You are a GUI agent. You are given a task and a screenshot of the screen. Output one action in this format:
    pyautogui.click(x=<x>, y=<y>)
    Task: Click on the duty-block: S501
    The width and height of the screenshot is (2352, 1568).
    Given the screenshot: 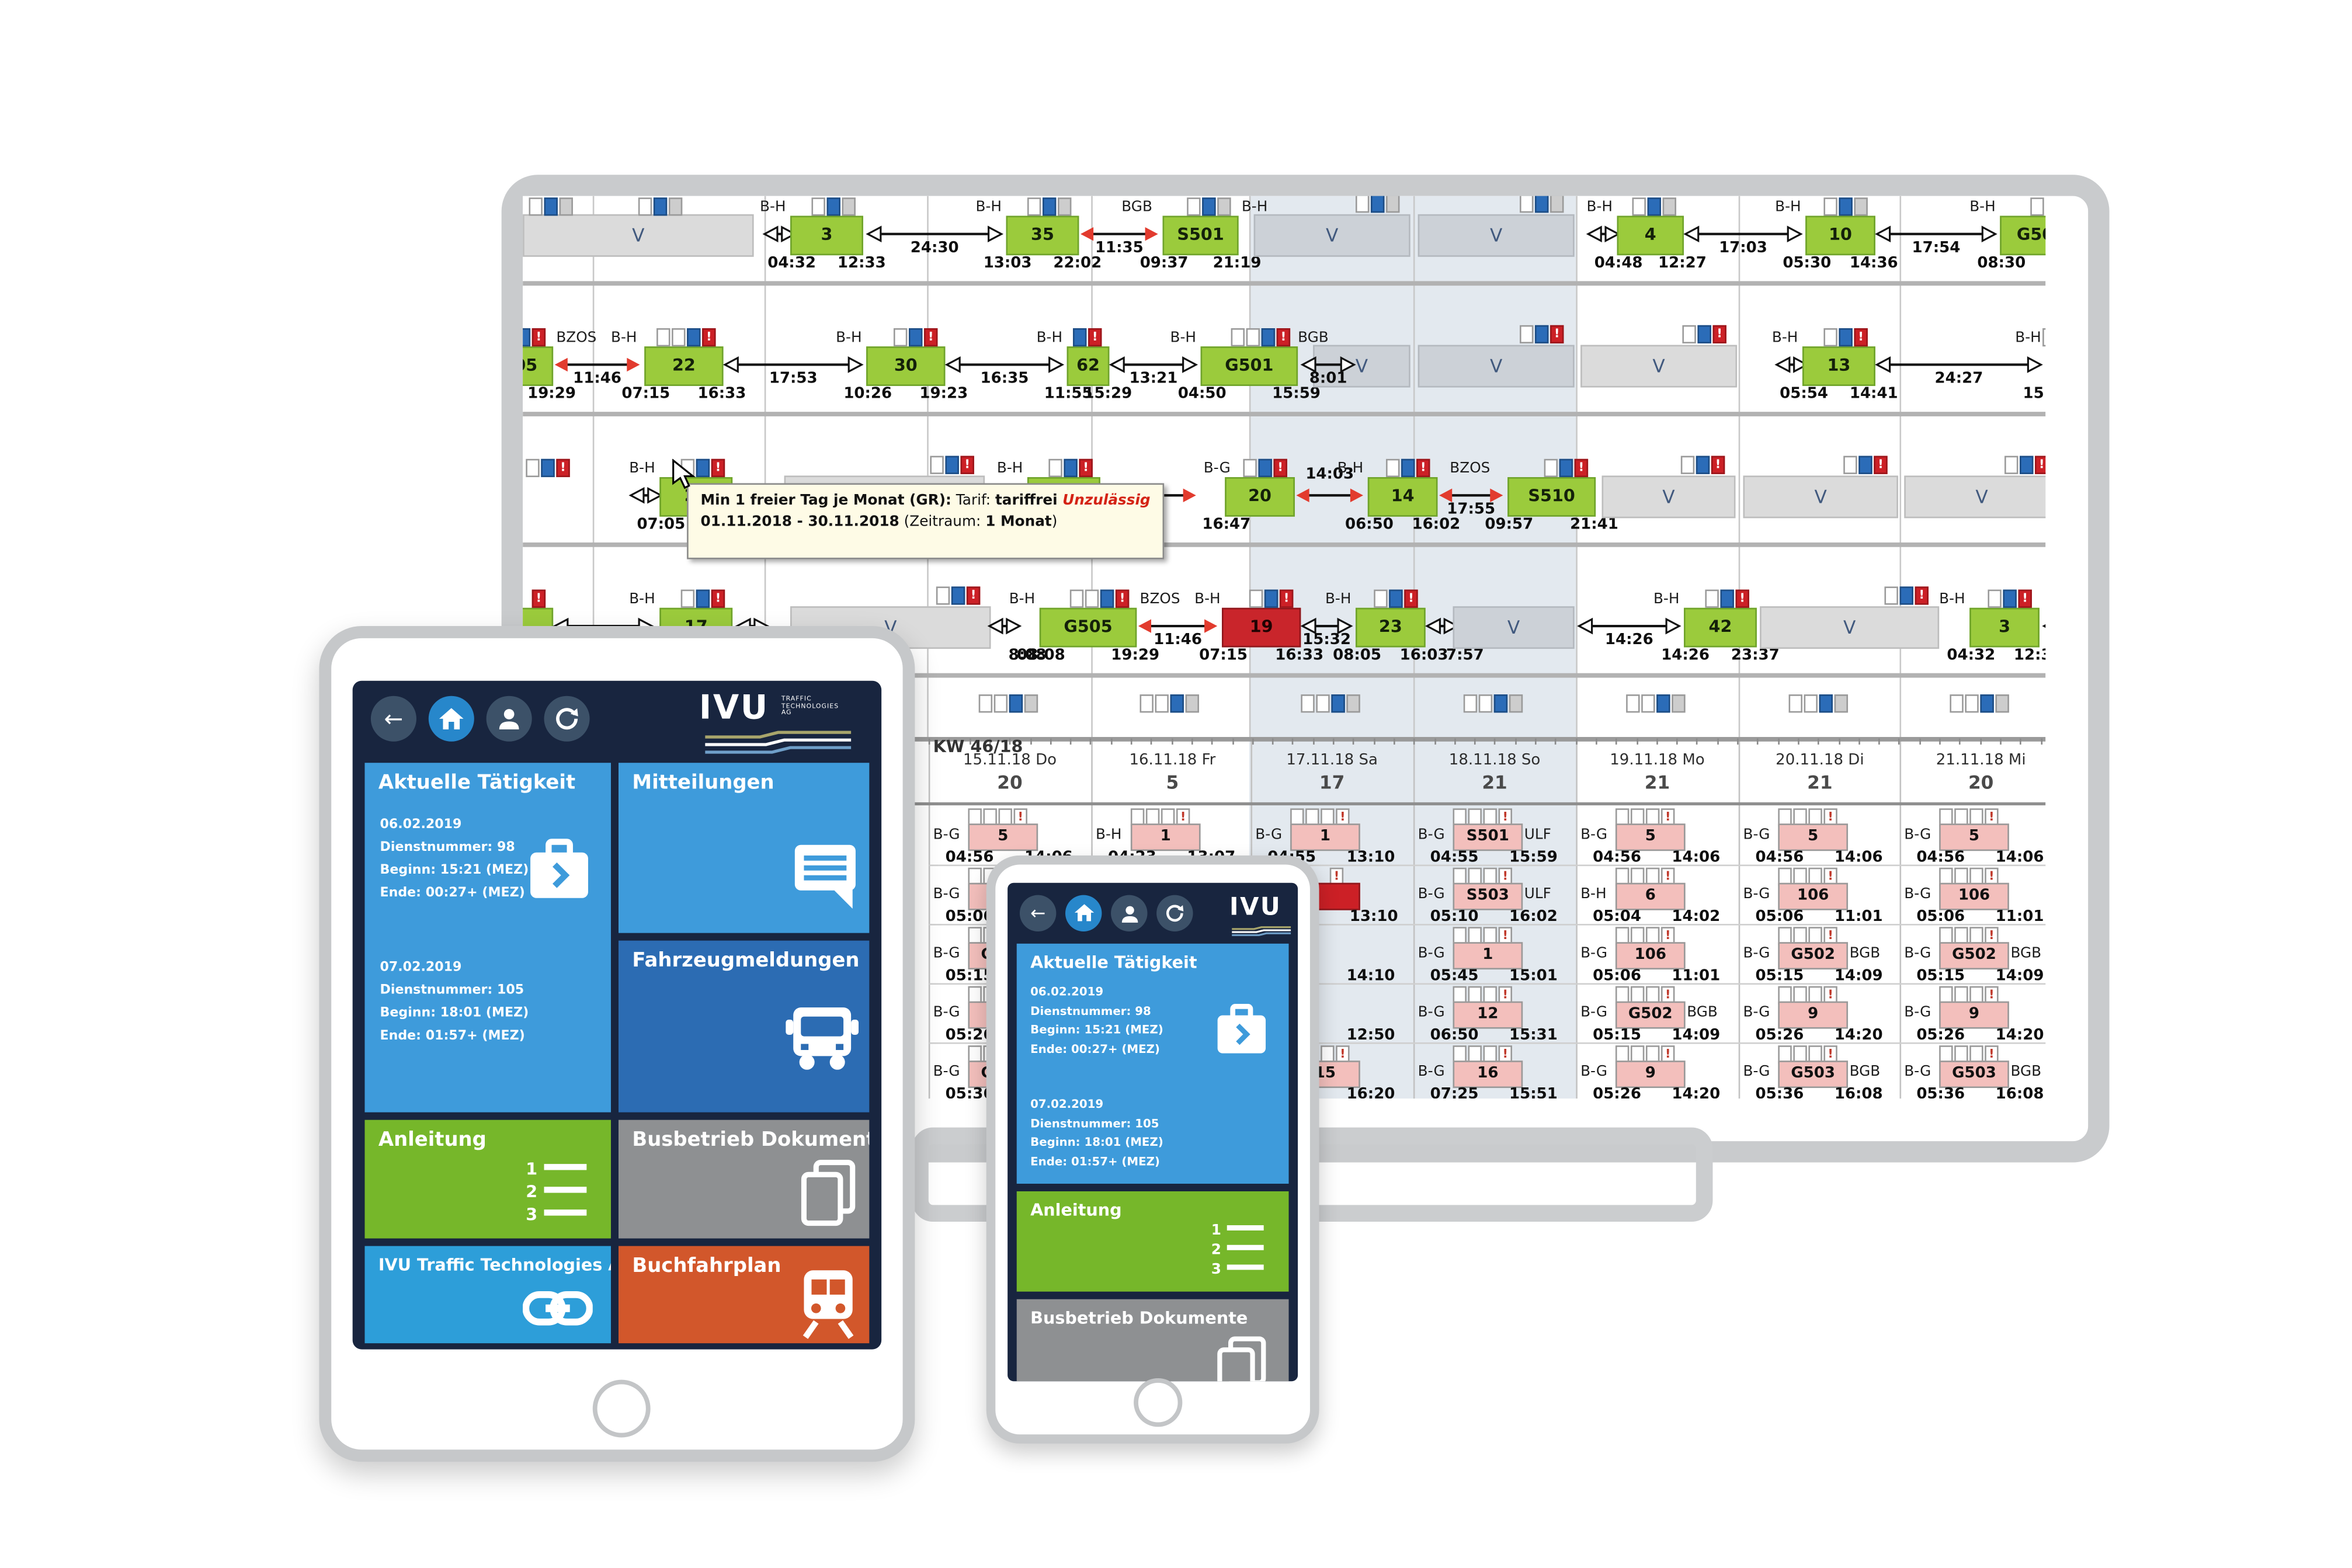 What is the action you would take?
    pyautogui.click(x=1200, y=235)
    